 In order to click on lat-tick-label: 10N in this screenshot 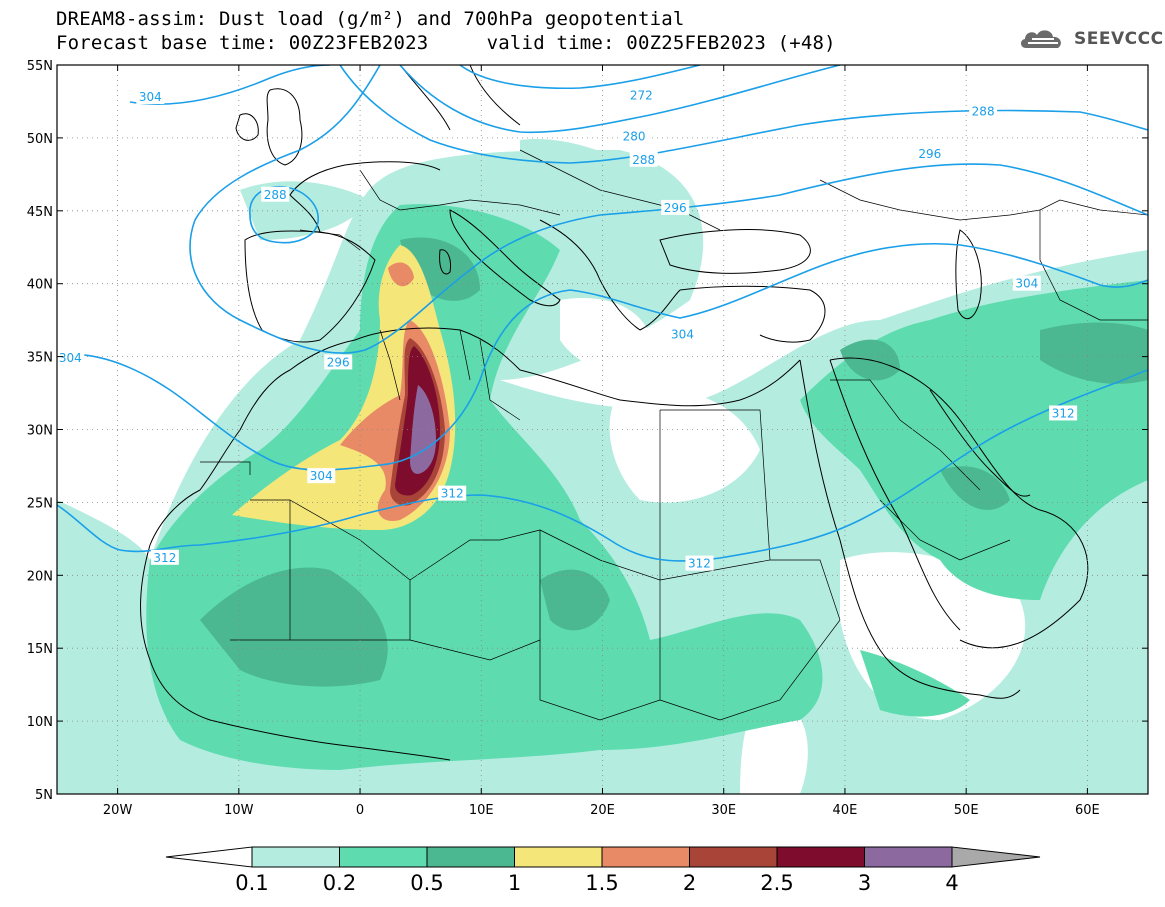, I will do `click(40, 722)`.